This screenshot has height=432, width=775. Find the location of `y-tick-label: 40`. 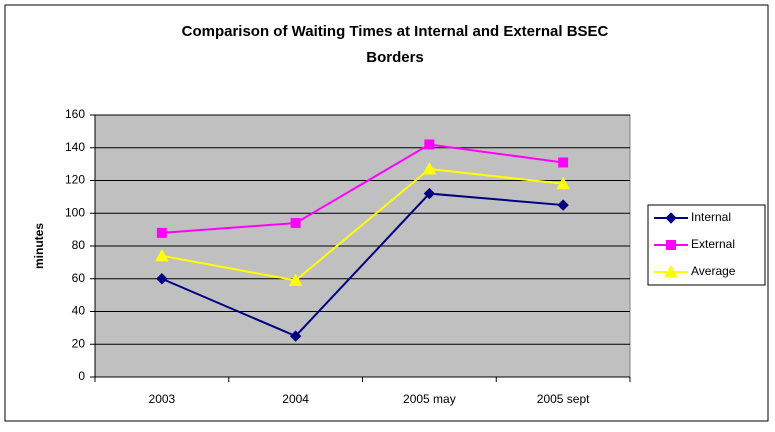

y-tick-label: 40 is located at coordinates (79, 311).